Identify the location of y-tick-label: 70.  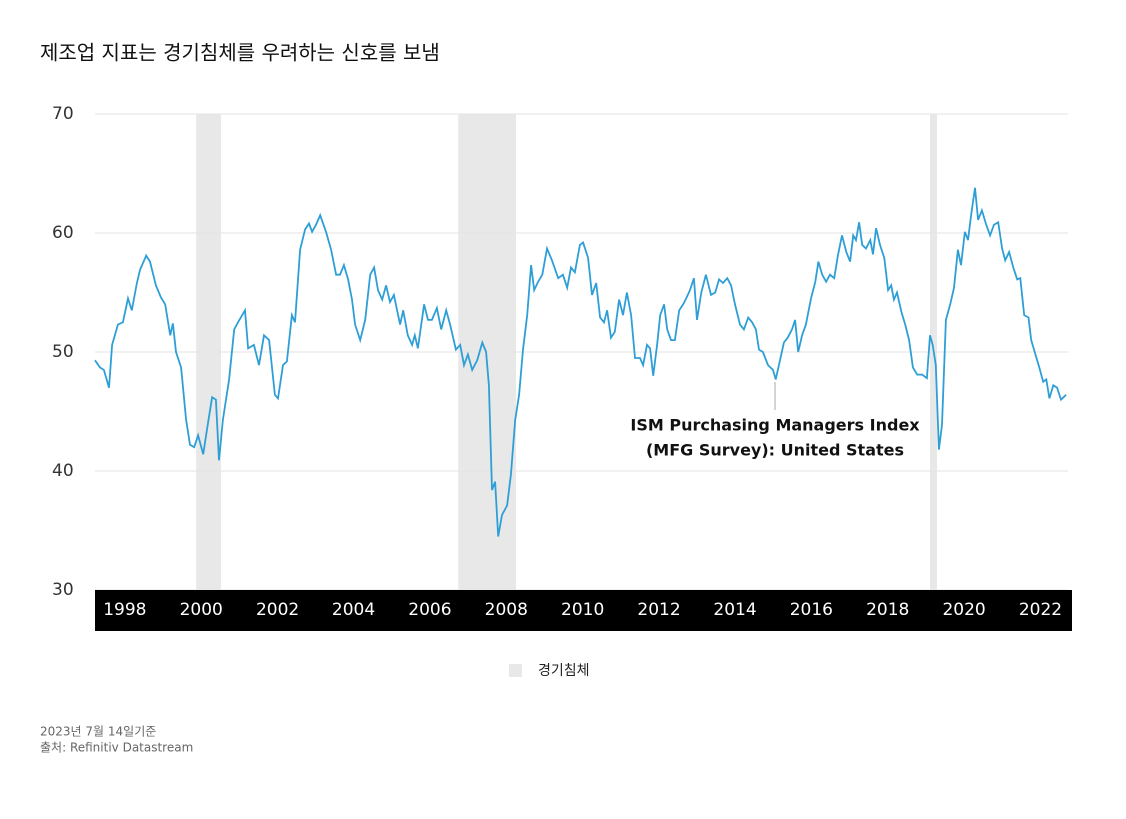
(63, 114).